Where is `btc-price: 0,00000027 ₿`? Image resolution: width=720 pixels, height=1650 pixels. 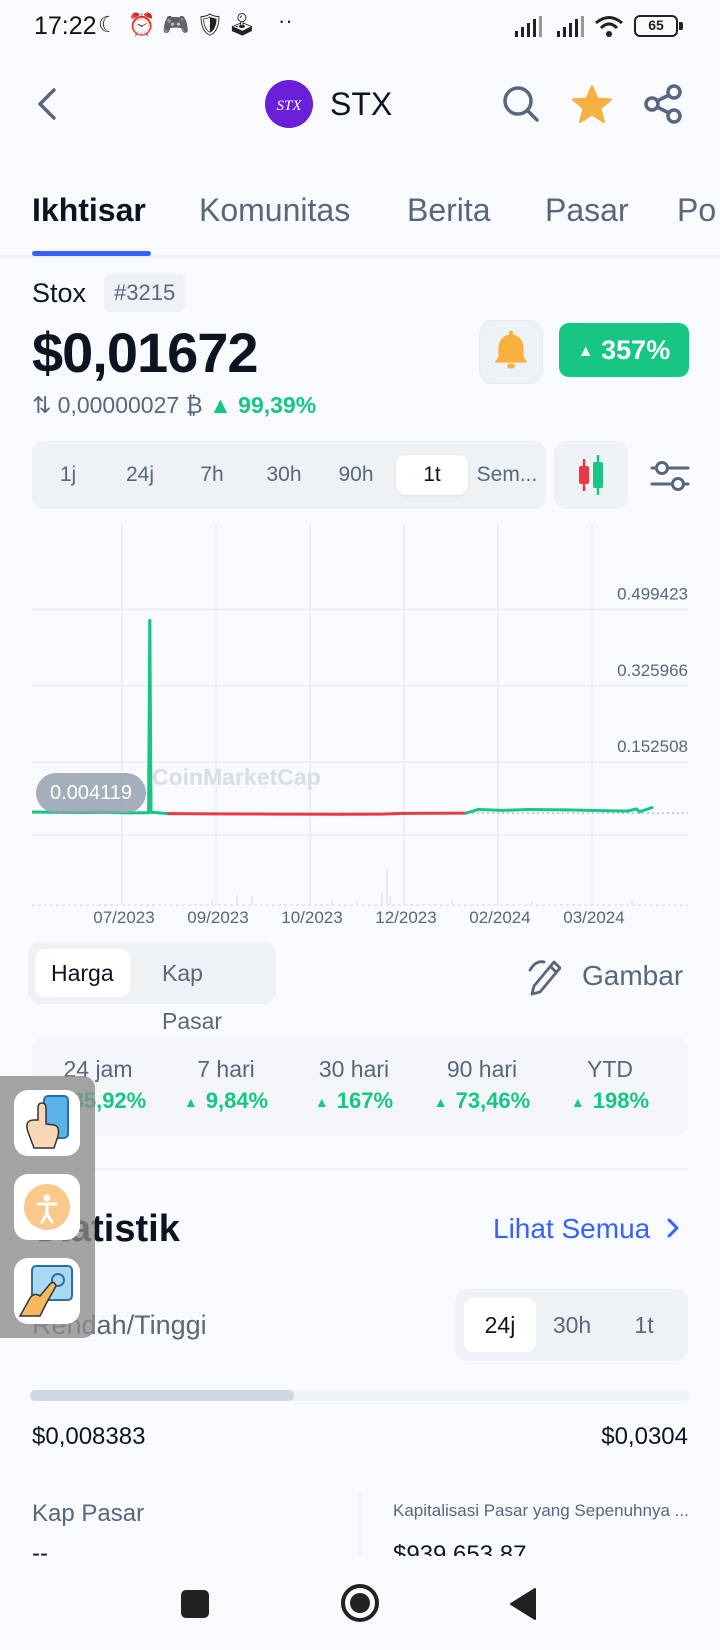 btc-price: 0,00000027 ₿ is located at coordinates (130, 405).